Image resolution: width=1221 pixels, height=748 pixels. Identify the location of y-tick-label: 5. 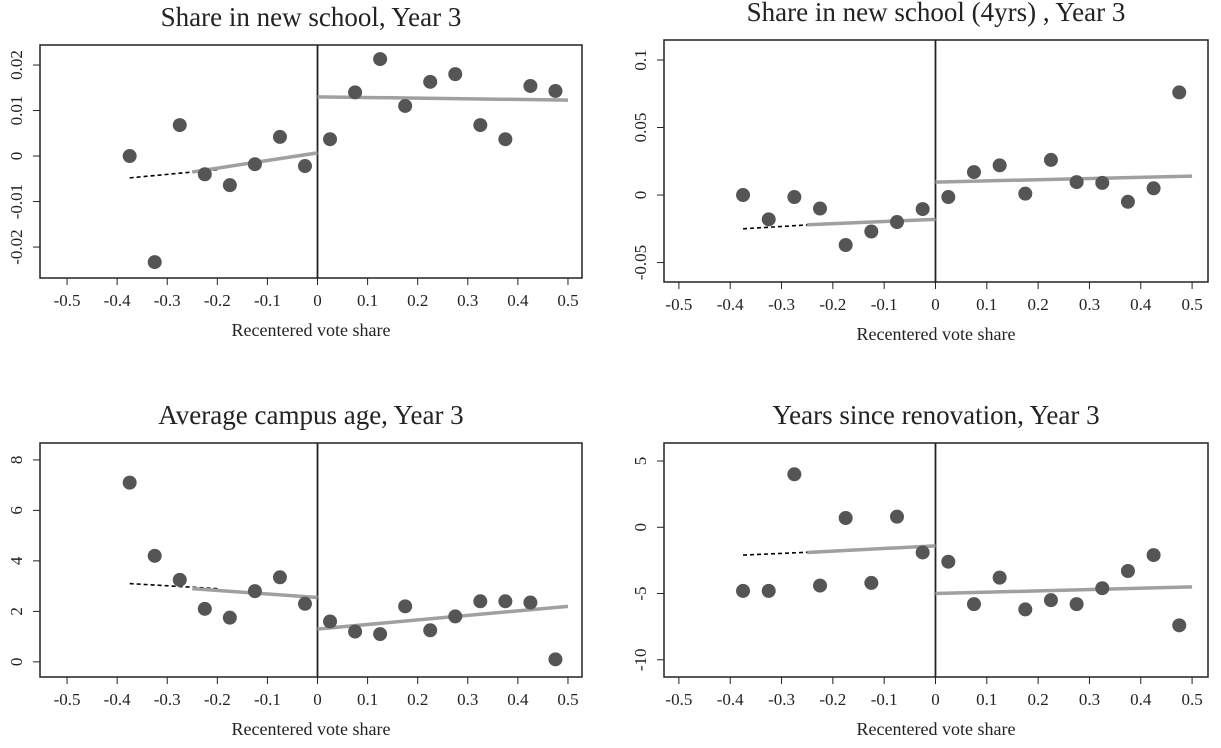
(640, 461).